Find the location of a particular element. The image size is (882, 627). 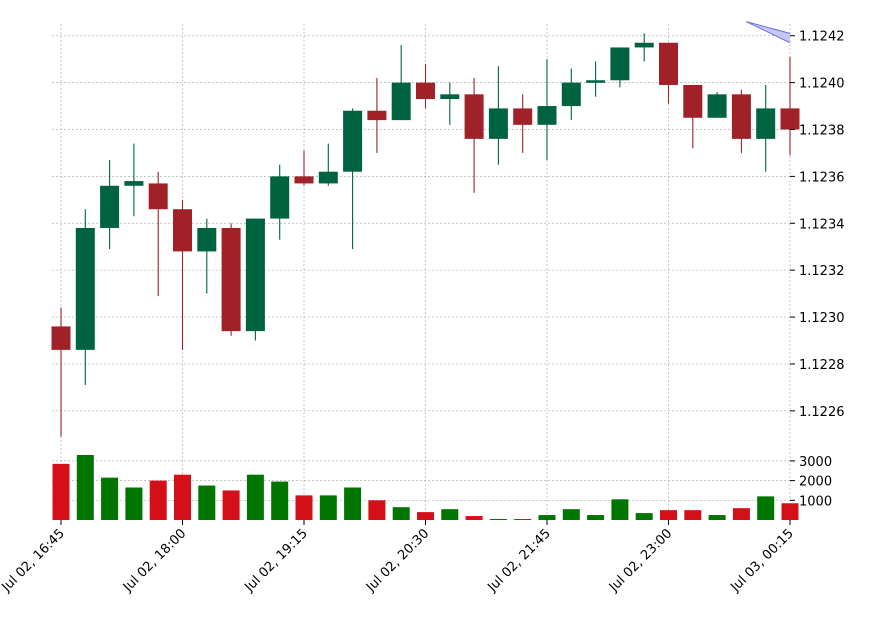

price-tick-label: 1.1238 is located at coordinates (822, 131).